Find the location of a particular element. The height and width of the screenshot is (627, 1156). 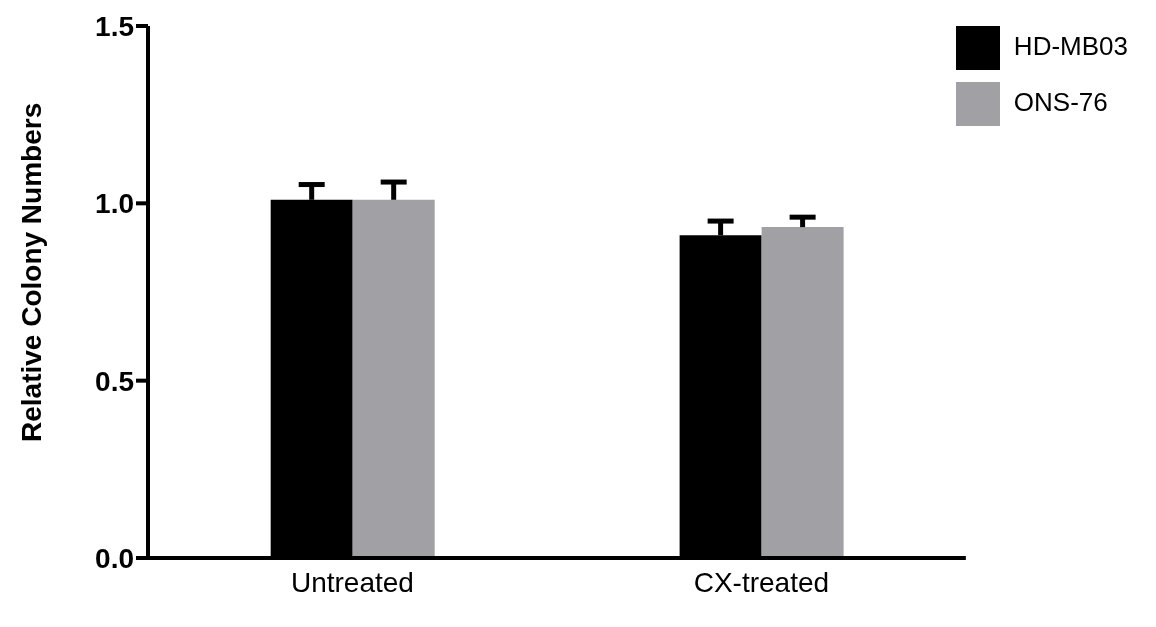

legend-label: HD-MB03 is located at coordinates (1070, 46).